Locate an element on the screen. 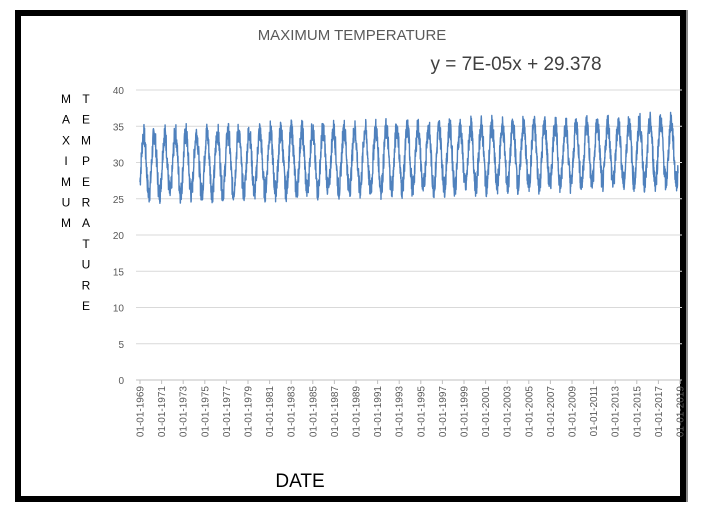  x-tick-label: 01-01-2017 is located at coordinates (659, 412).